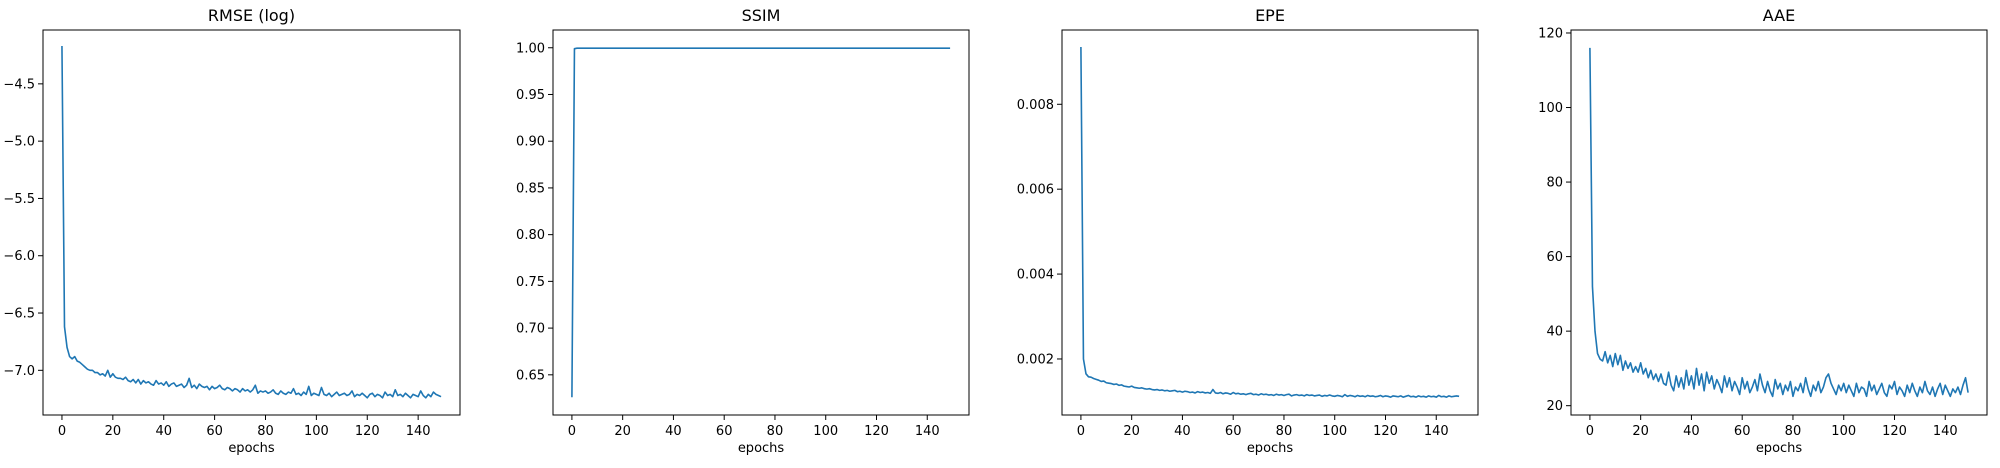 The width and height of the screenshot is (2000, 468). Describe the element at coordinates (1554, 257) in the screenshot. I see `y-tick-label: 60` at that location.